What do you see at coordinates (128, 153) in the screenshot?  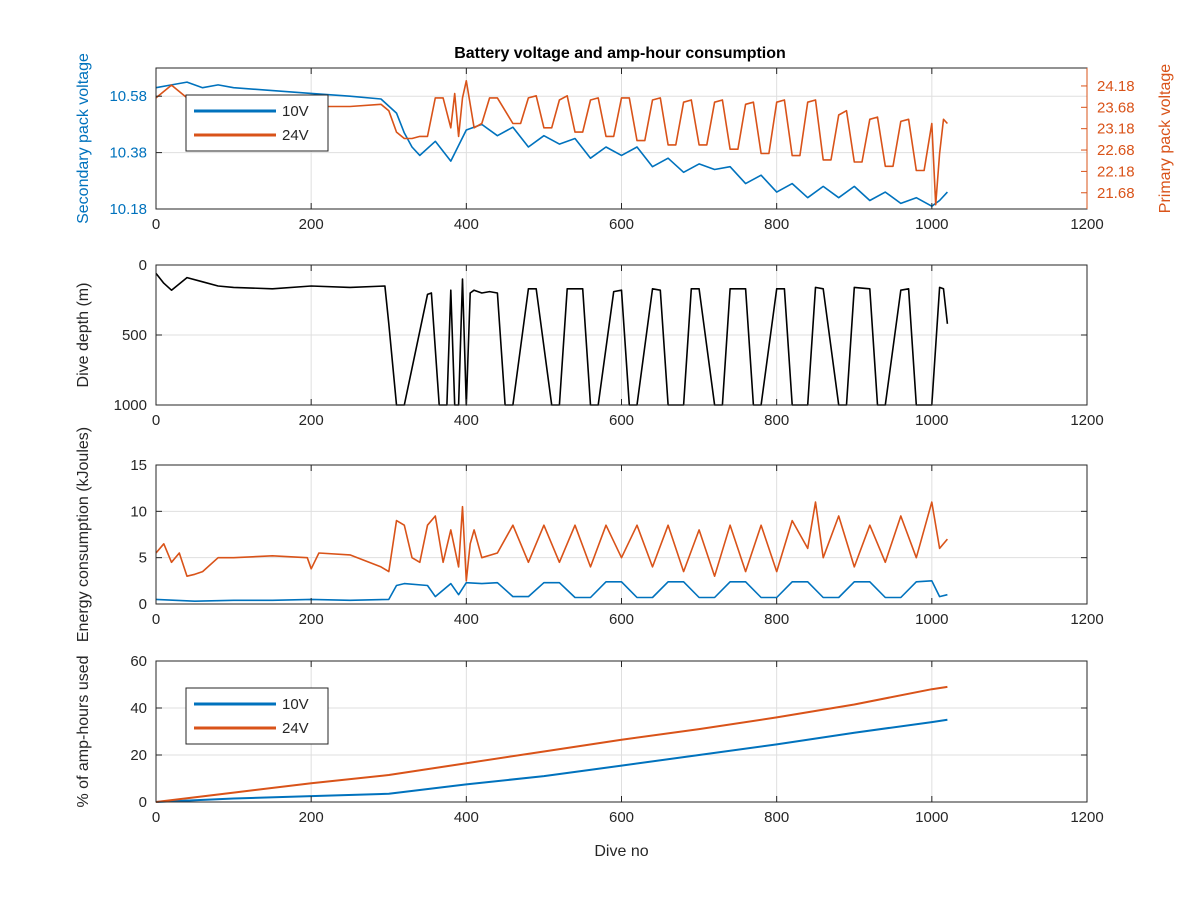 I see `y-tick-label: 10.38` at bounding box center [128, 153].